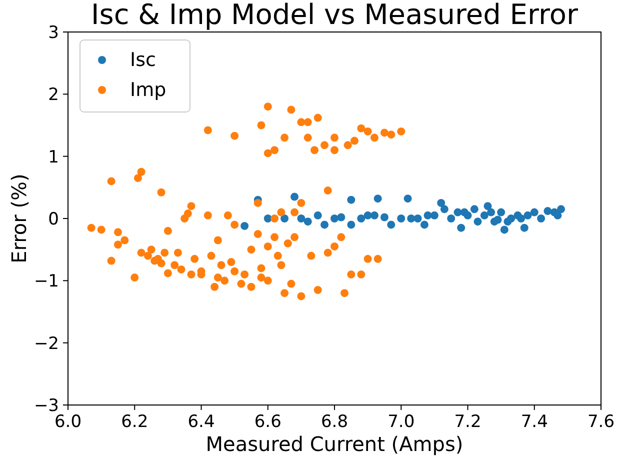  What do you see at coordinates (401, 422) in the screenshot?
I see `x-tick-label: 7.0` at bounding box center [401, 422].